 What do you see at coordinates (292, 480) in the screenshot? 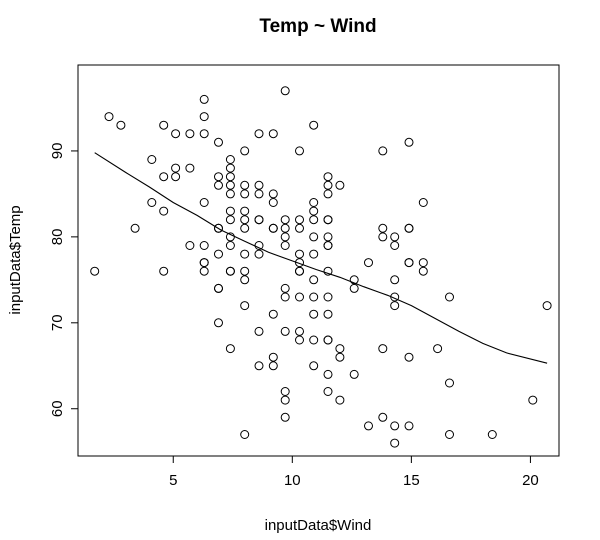
I see `x-tick-label: 10` at bounding box center [292, 480].